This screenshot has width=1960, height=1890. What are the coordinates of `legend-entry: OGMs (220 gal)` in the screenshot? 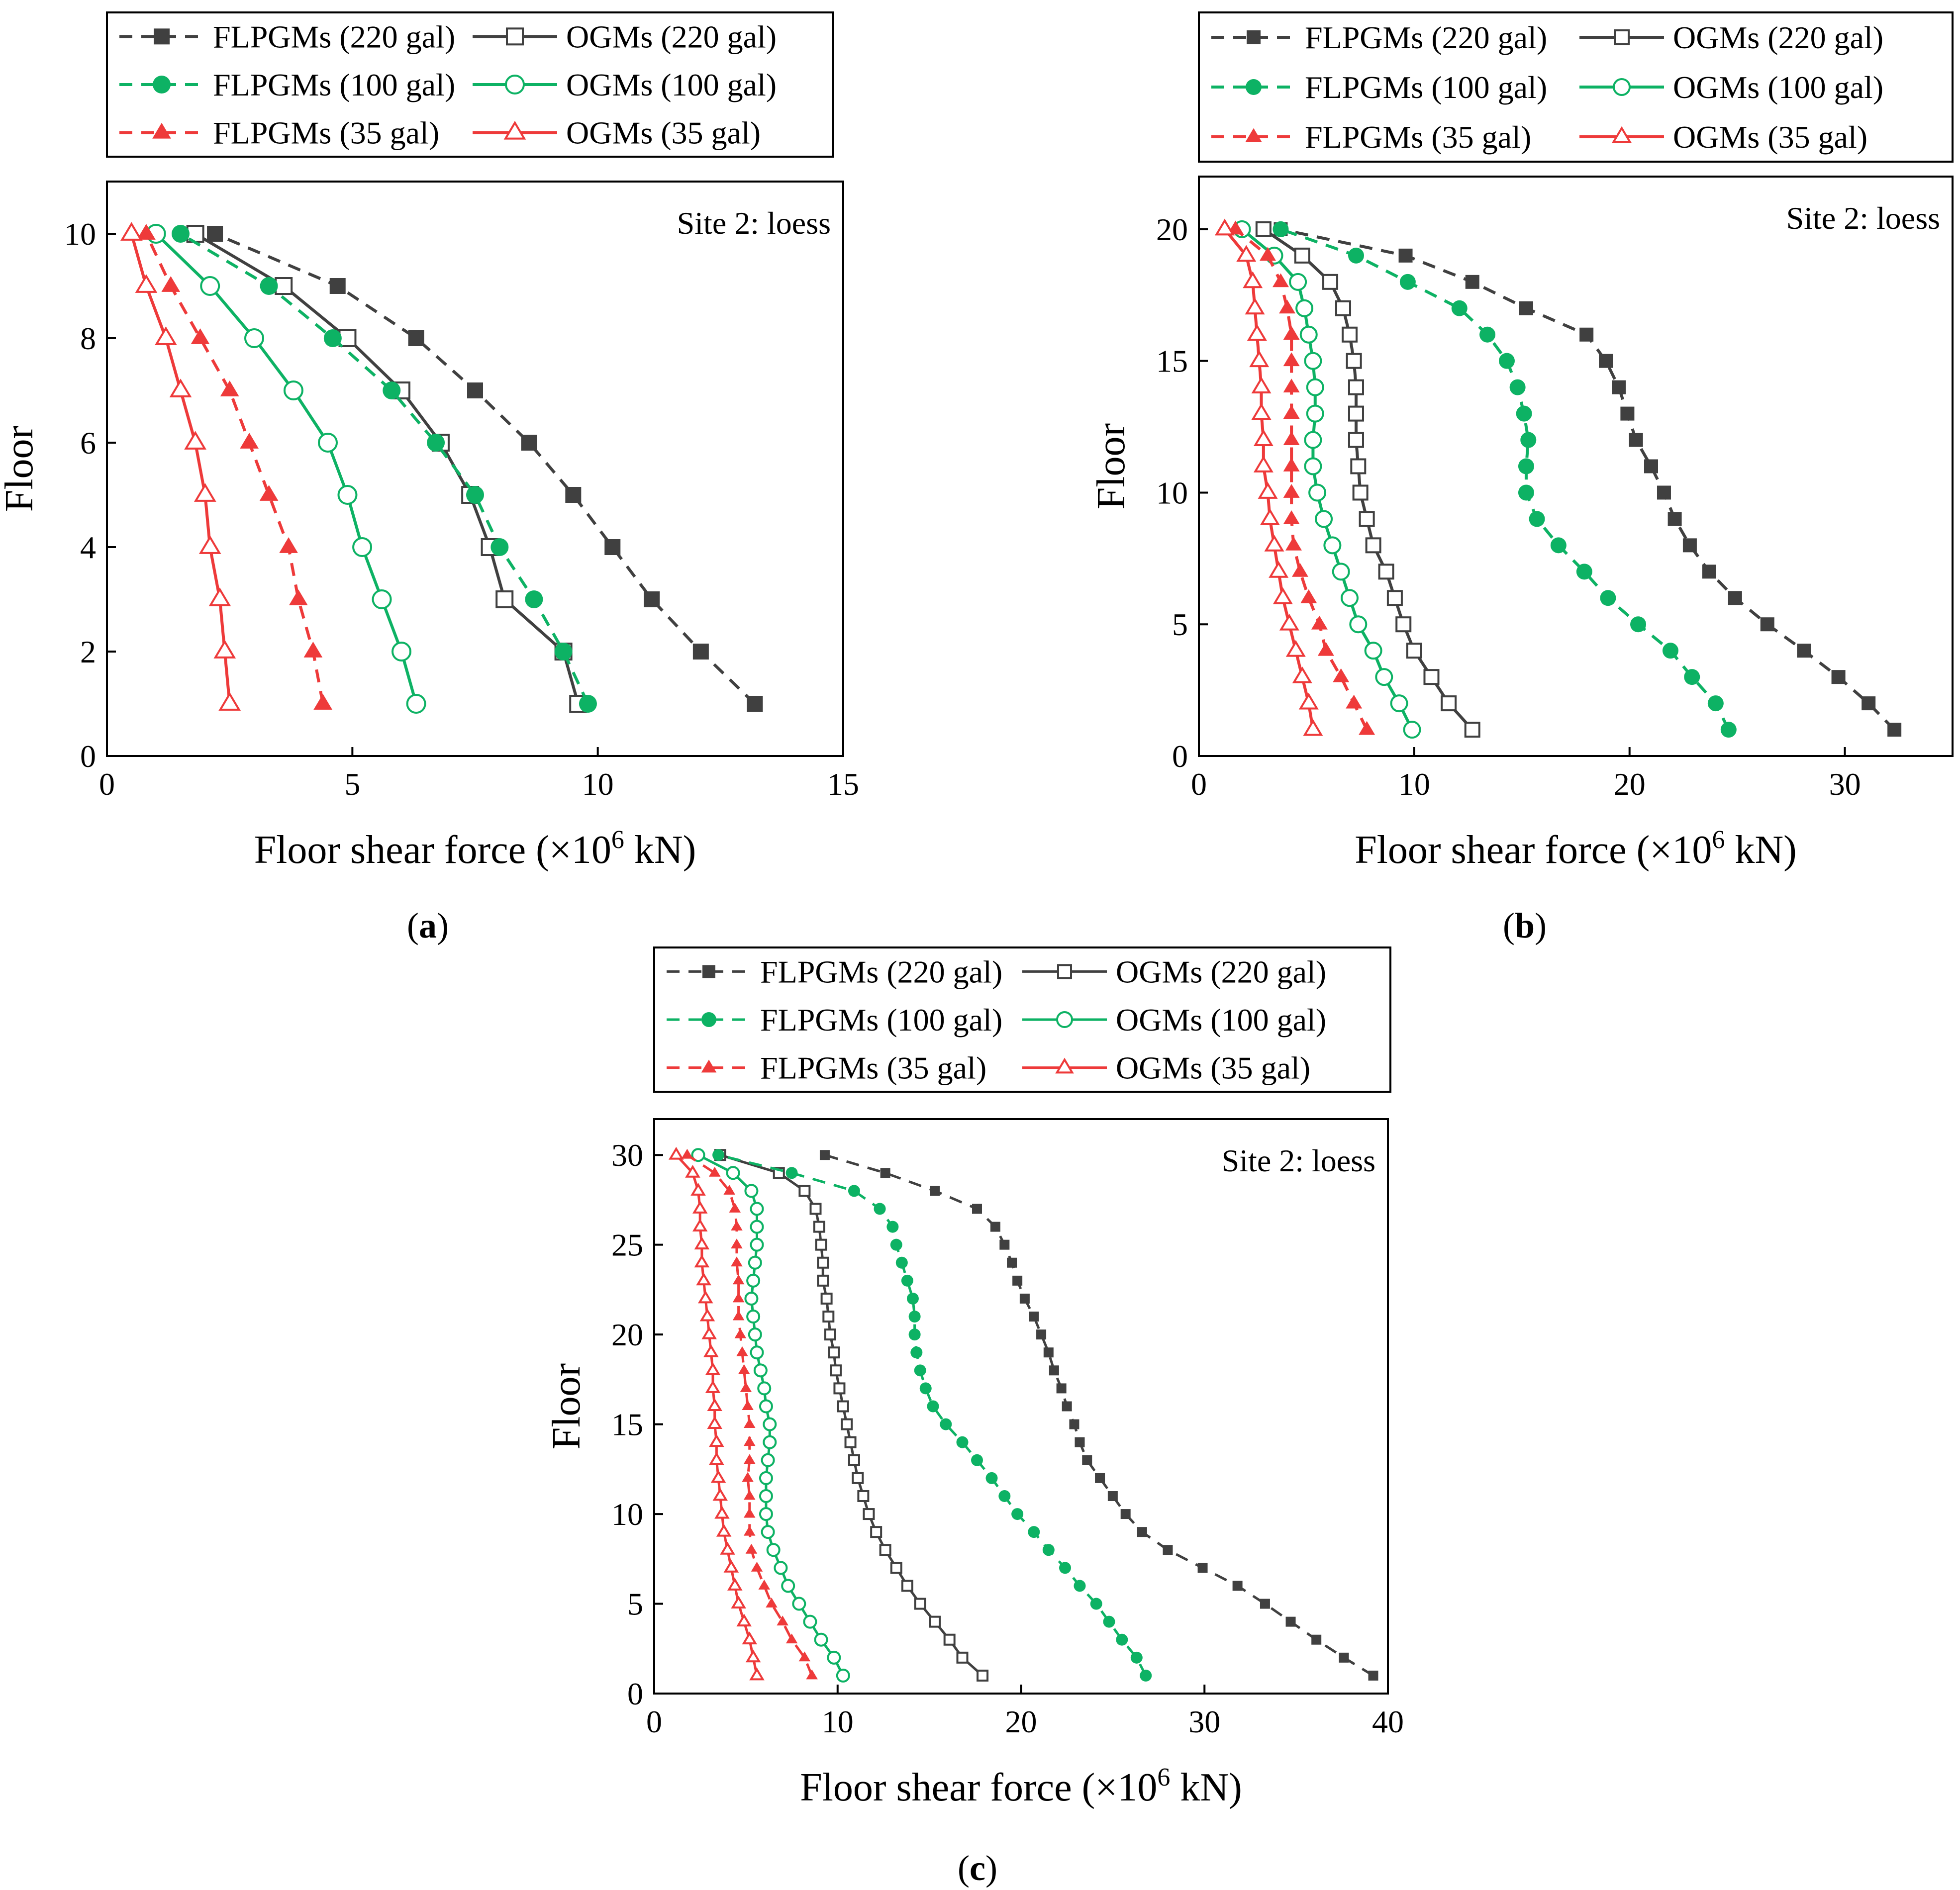 It's located at (625, 36).